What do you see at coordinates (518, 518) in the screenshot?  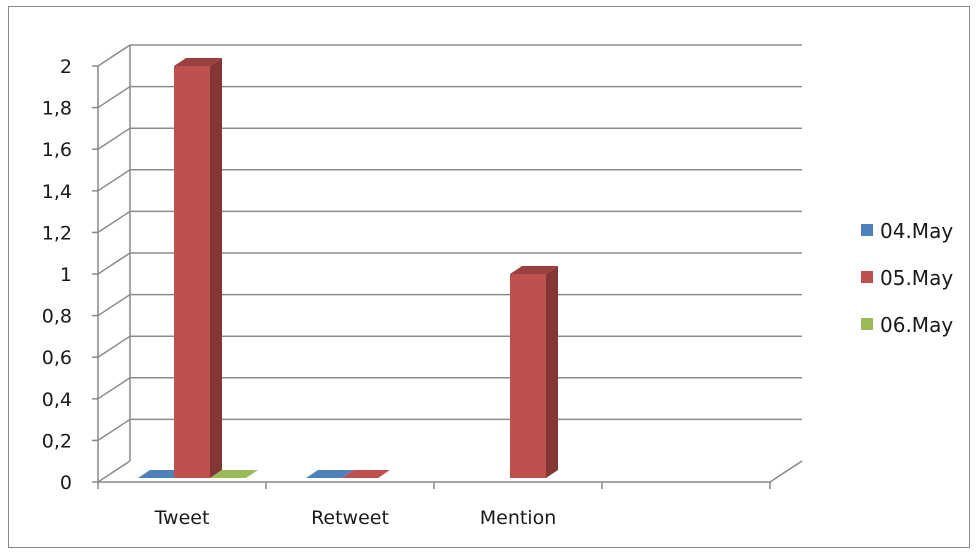 I see `x-tick-label: Mention` at bounding box center [518, 518].